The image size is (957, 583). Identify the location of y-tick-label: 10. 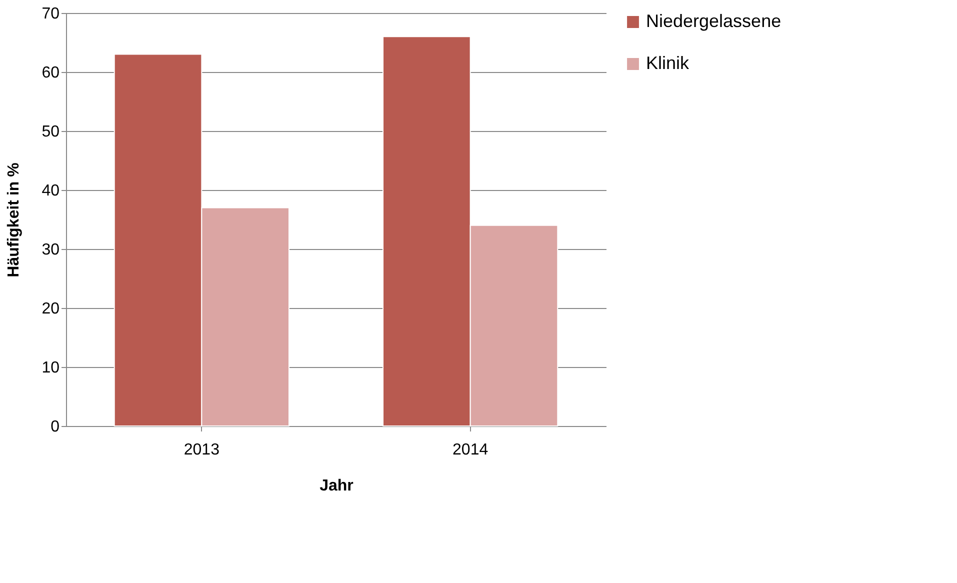
(51, 368).